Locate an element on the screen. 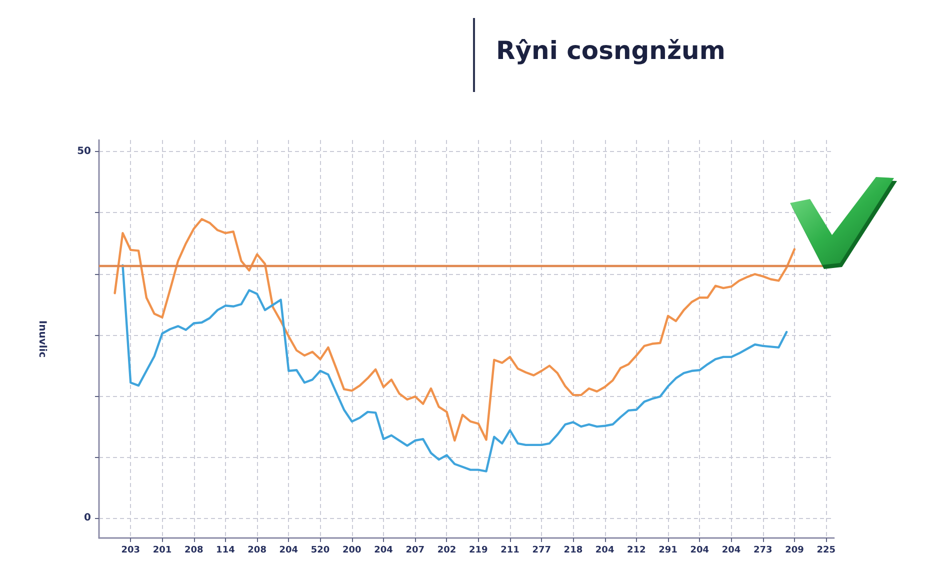 The width and height of the screenshot is (930, 576). y-tick-label: 0 is located at coordinates (88, 518).